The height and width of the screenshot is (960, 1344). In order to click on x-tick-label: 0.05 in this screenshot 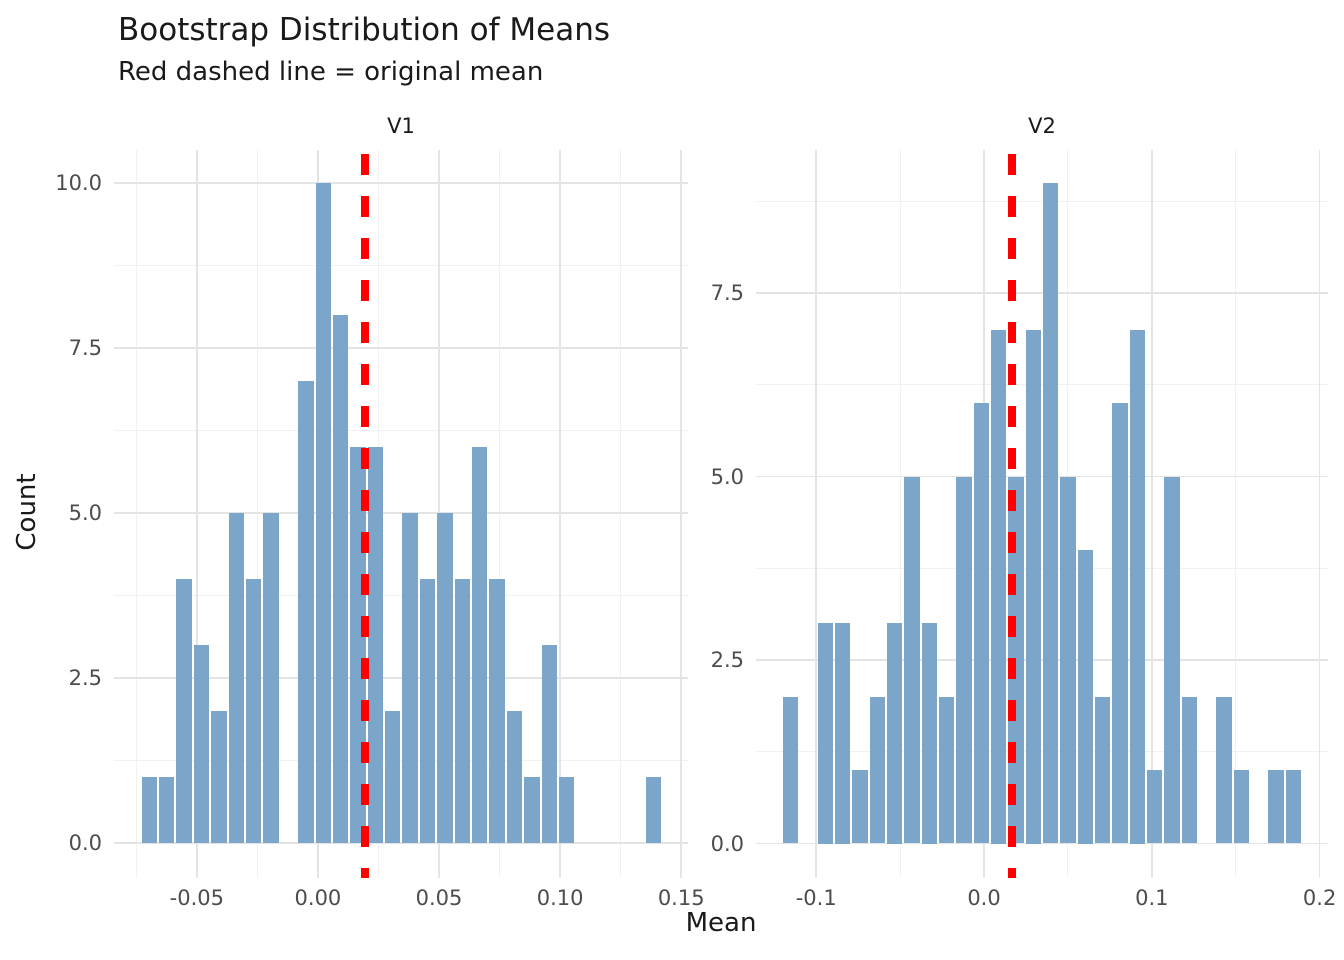, I will do `click(439, 898)`.